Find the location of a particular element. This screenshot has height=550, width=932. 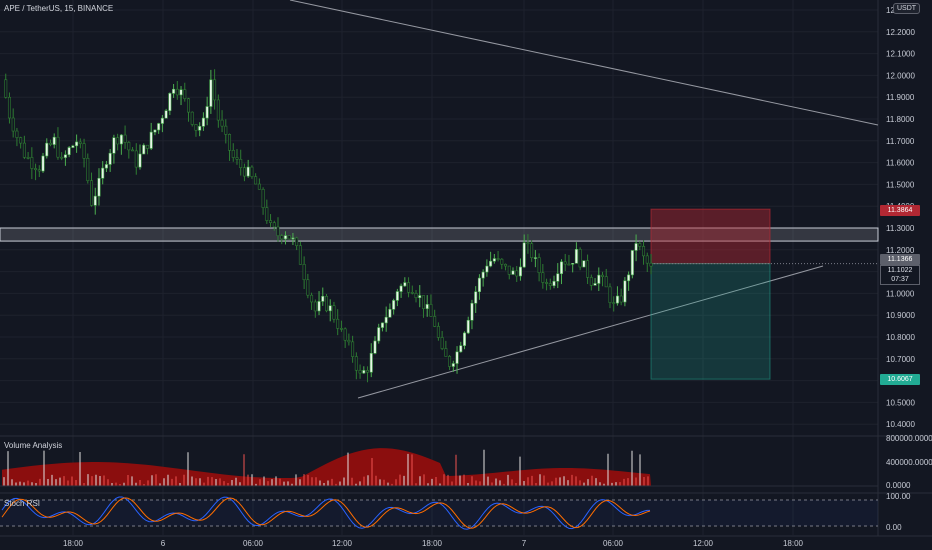

price-tick-label: 10.5000 is located at coordinates (900, 402).